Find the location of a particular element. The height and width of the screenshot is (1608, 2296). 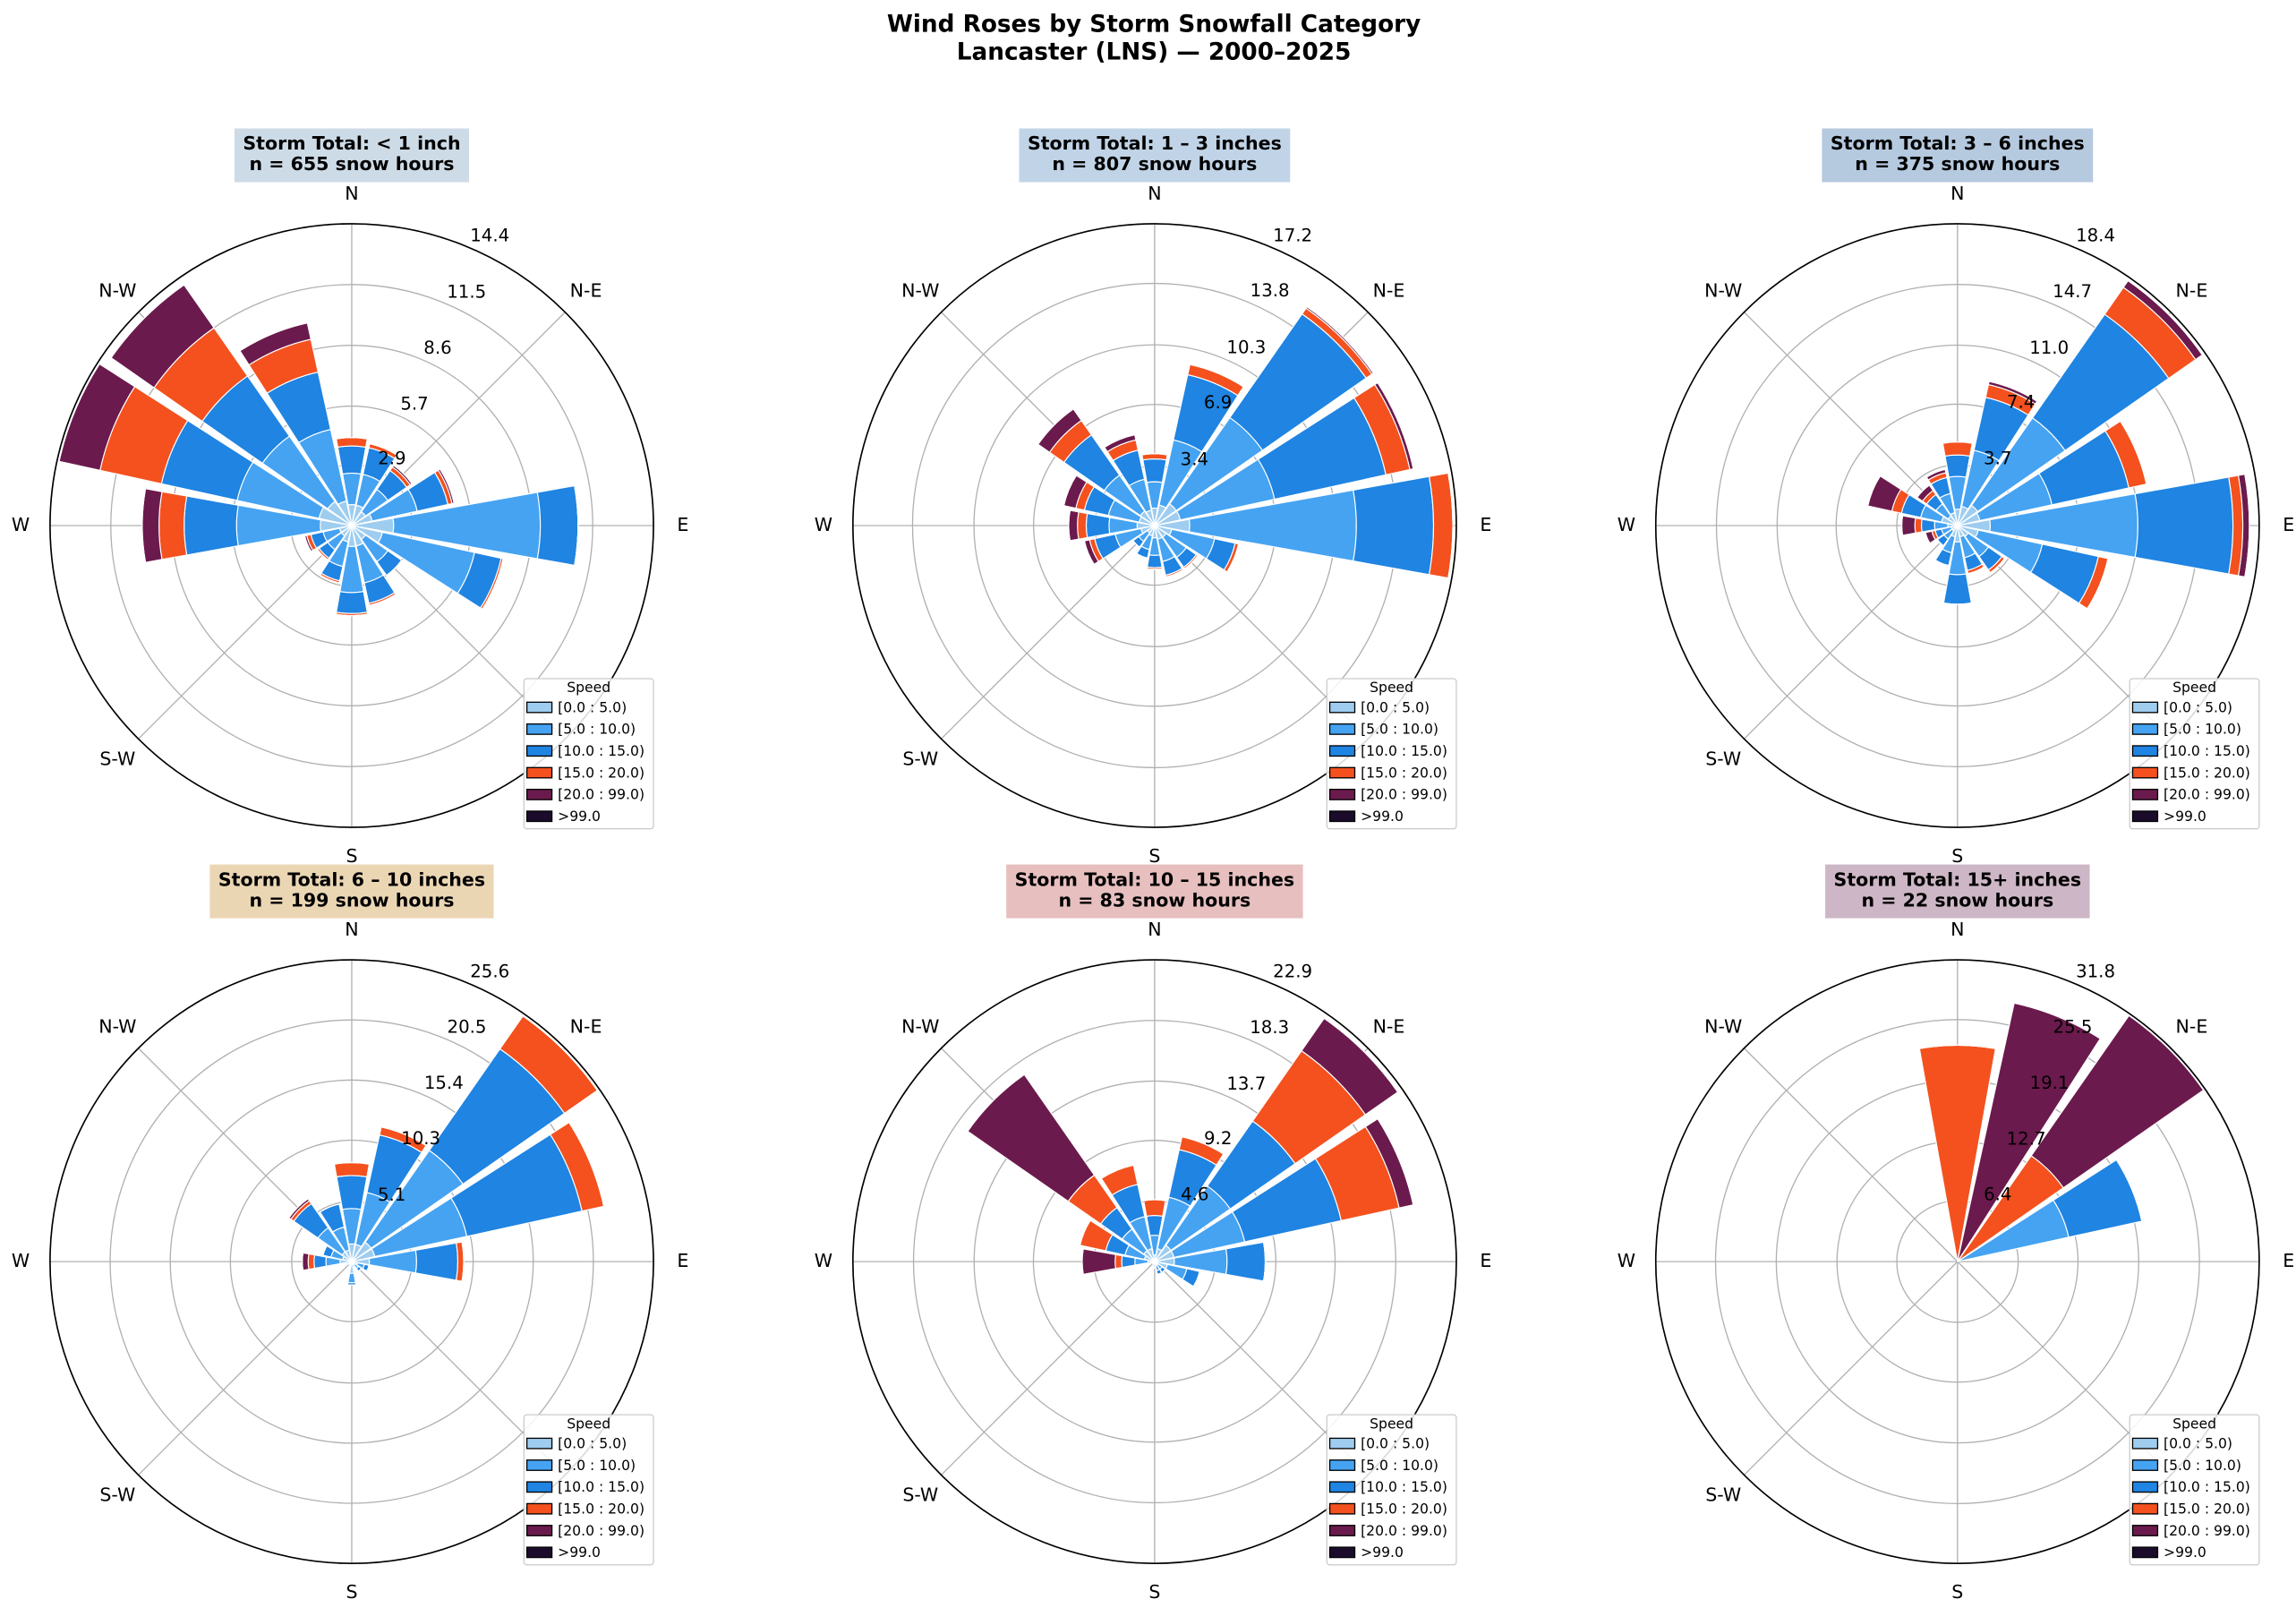

subplot-title: Storm Total: 3 – 6 inches is located at coordinates (1958, 143).